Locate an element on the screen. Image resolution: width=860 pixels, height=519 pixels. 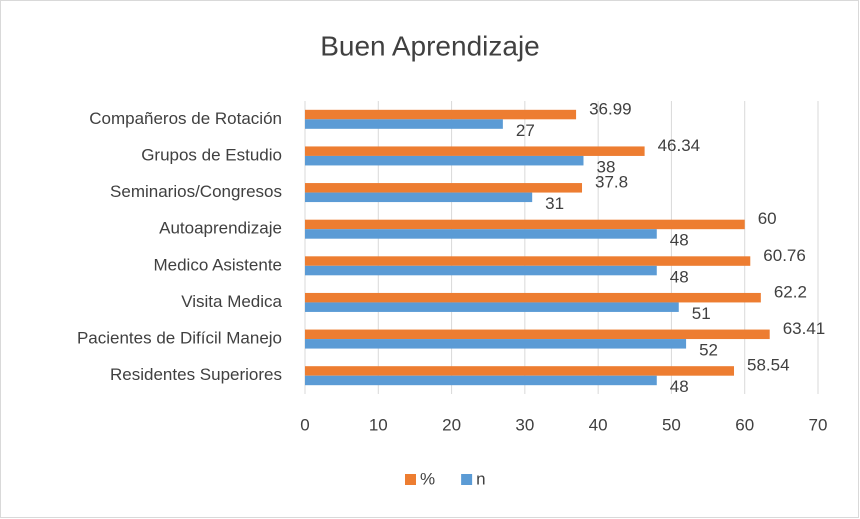
x-tick-label: 30 is located at coordinates (524, 424).